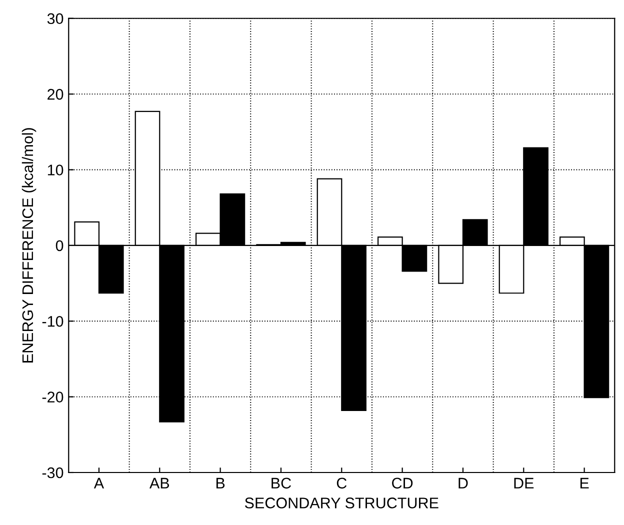 The image size is (624, 525). I want to click on y-tick-label: -10, so click(53, 321).